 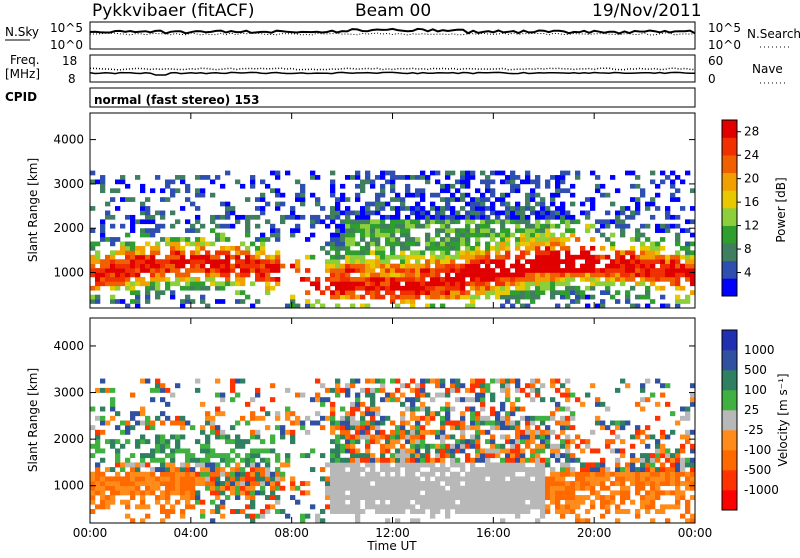 What do you see at coordinates (781, 209) in the screenshot?
I see `power-cbar-label: Power [dB]` at bounding box center [781, 209].